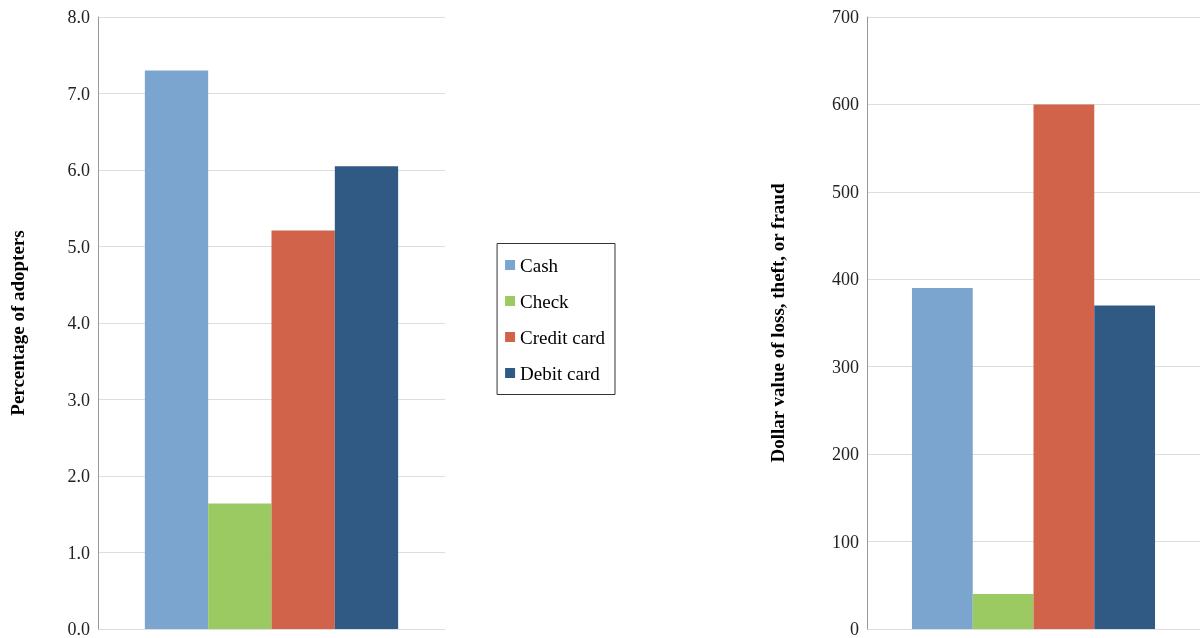 The width and height of the screenshot is (1201, 638). What do you see at coordinates (563, 337) in the screenshot?
I see `legend-label: Credit card` at bounding box center [563, 337].